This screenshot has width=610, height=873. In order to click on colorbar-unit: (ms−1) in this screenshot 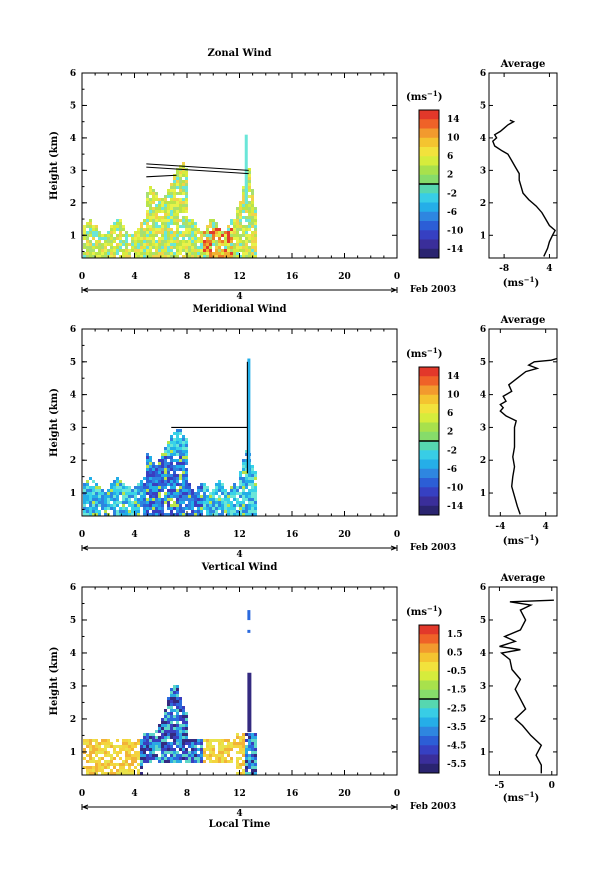, I will do `click(424, 611)`.